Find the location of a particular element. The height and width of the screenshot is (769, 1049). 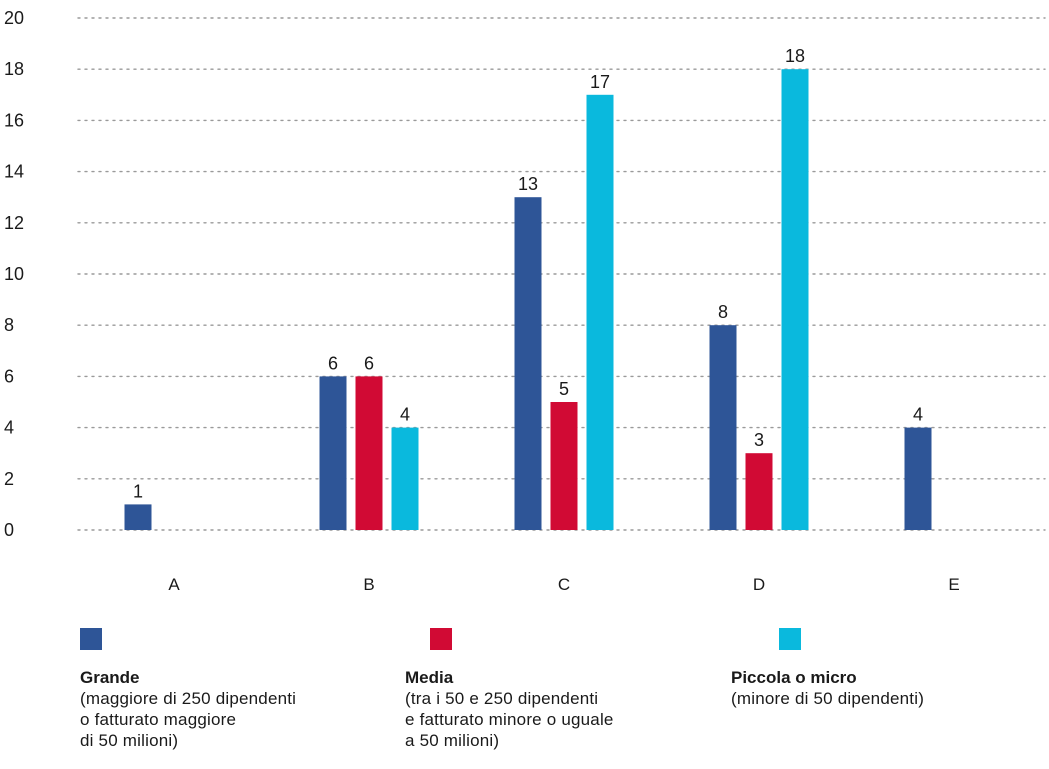

y-tick-label: 10 is located at coordinates (14, 274).